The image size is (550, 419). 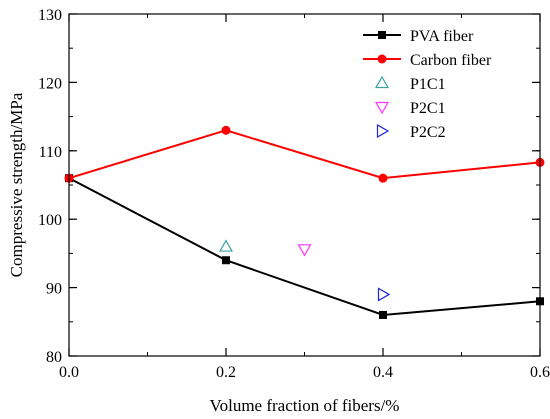 What do you see at coordinates (50, 15) in the screenshot?
I see `y-tick-label: 130` at bounding box center [50, 15].